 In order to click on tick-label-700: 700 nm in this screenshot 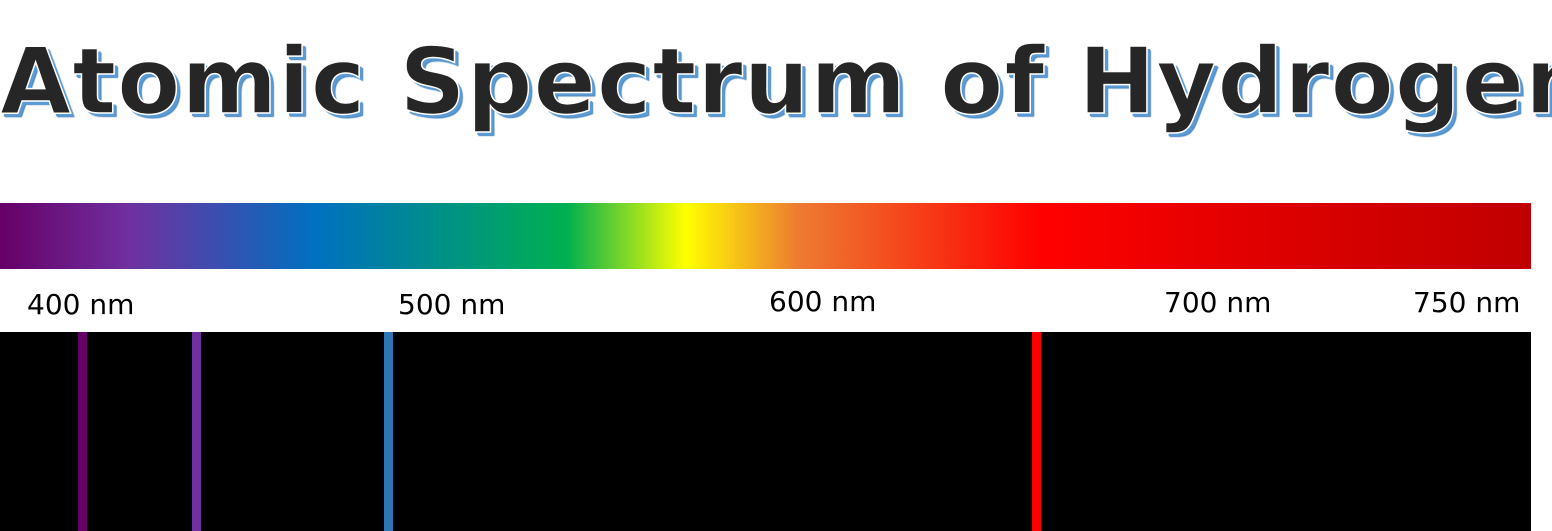, I will do `click(1218, 302)`.